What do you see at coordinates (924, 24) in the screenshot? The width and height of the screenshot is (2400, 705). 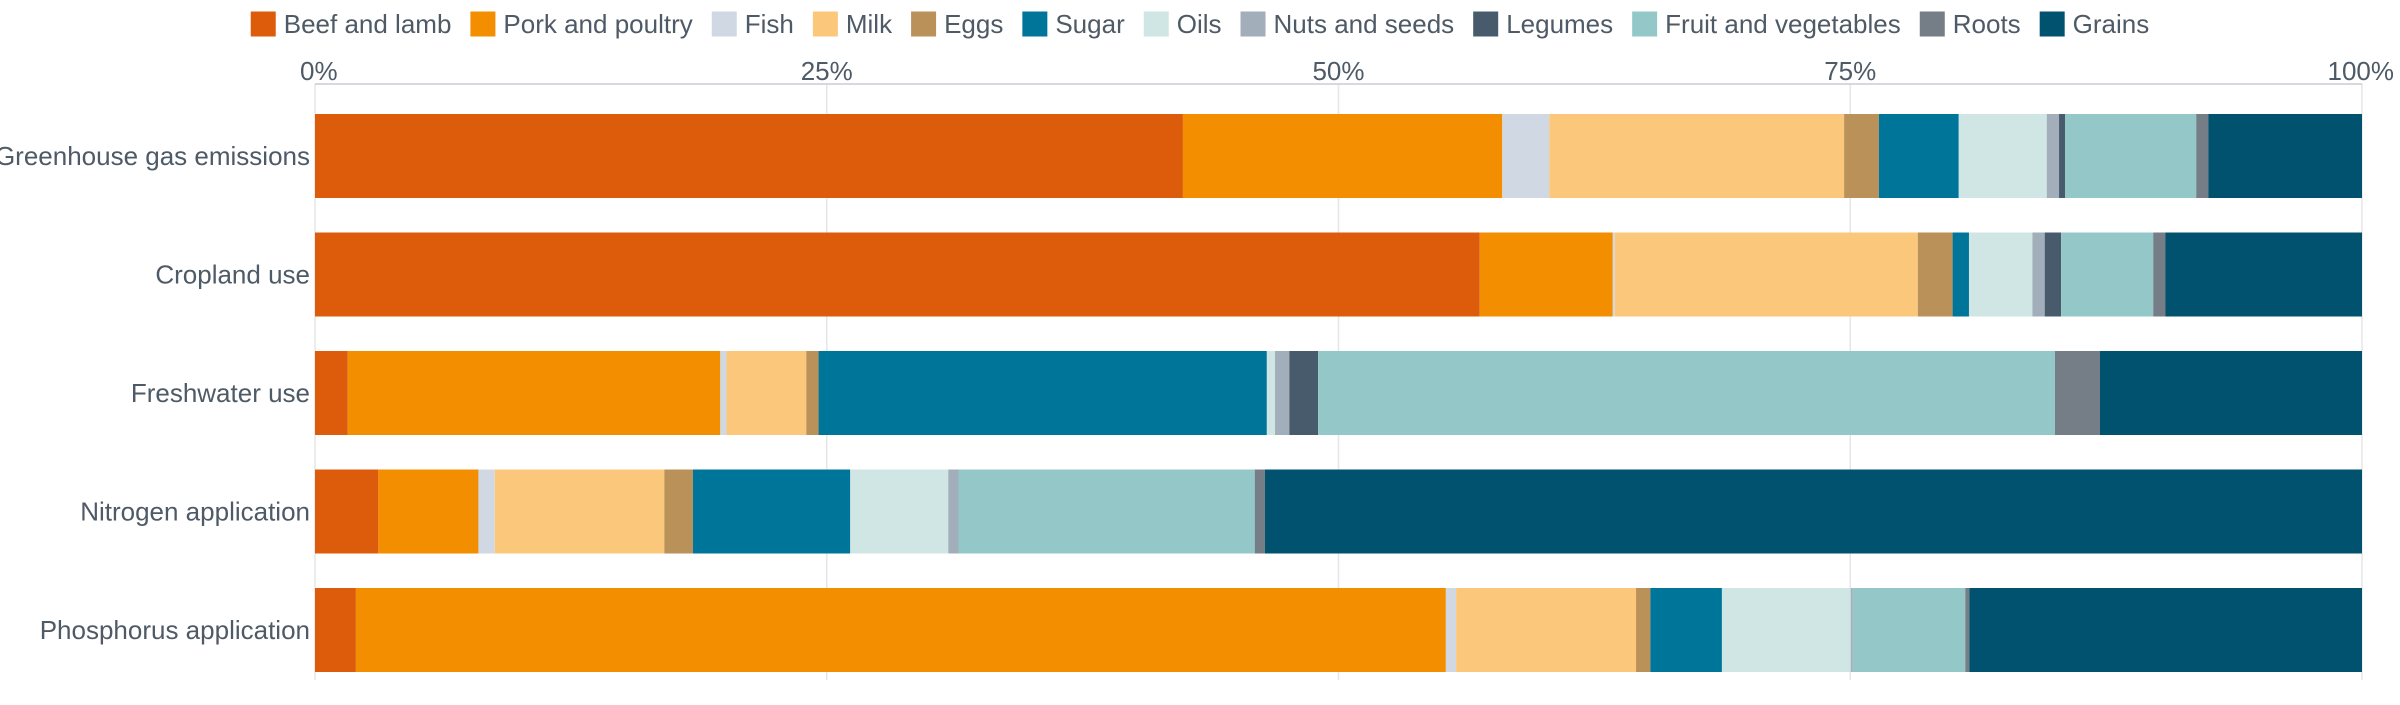 I see `legend-swatch-eggs` at bounding box center [924, 24].